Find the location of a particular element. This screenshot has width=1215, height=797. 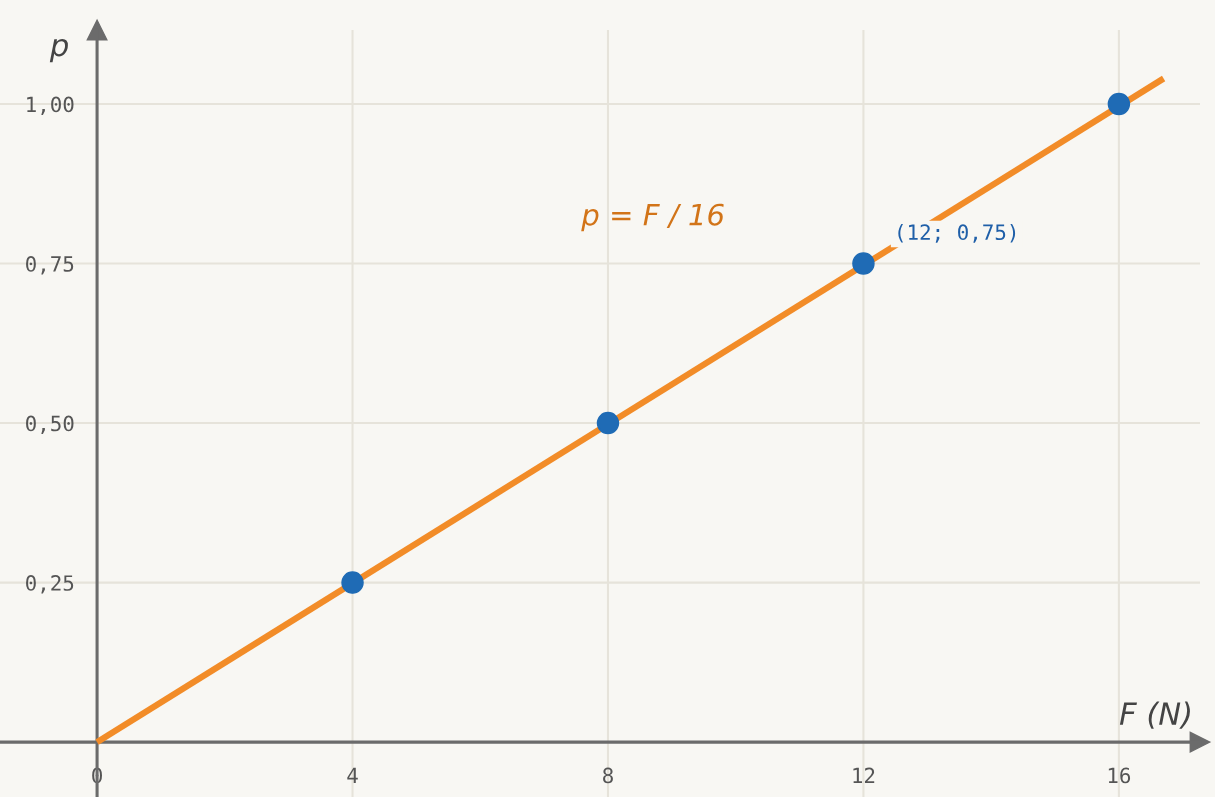

y-tick-label: 1,00 is located at coordinates (50, 105).